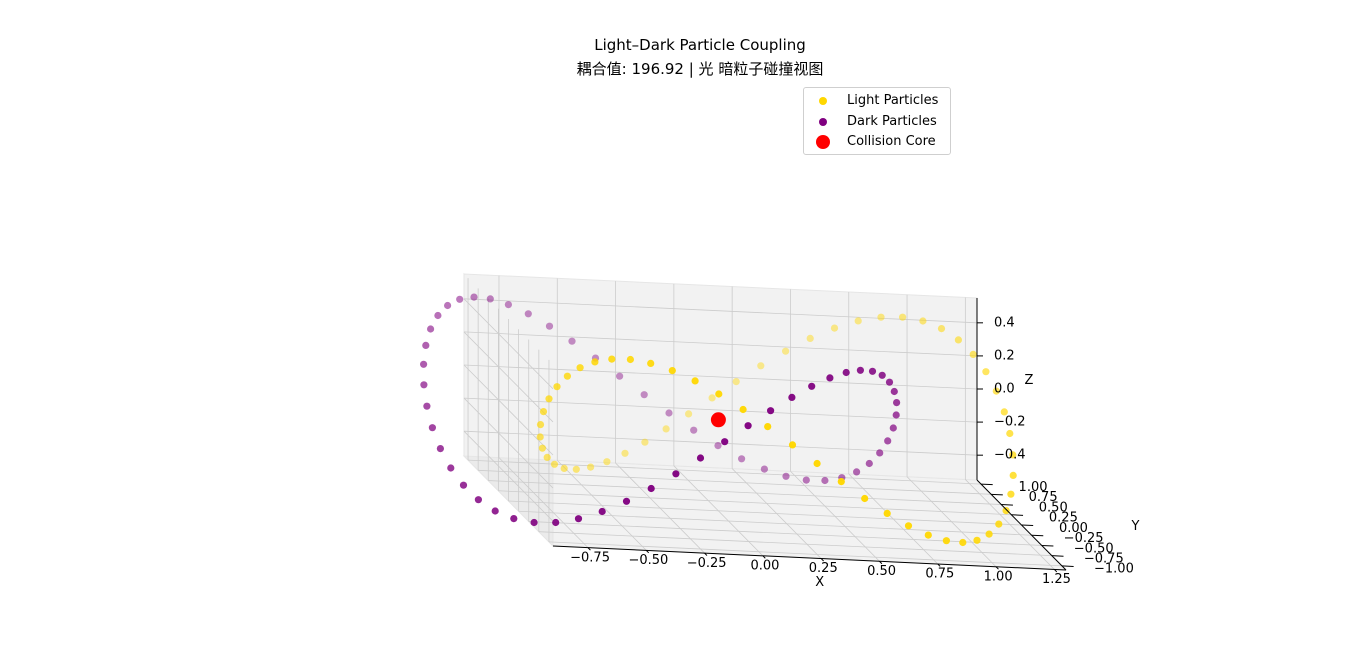  What do you see at coordinates (1033, 487) in the screenshot?
I see `y-tick-label: 1.00` at bounding box center [1033, 487].